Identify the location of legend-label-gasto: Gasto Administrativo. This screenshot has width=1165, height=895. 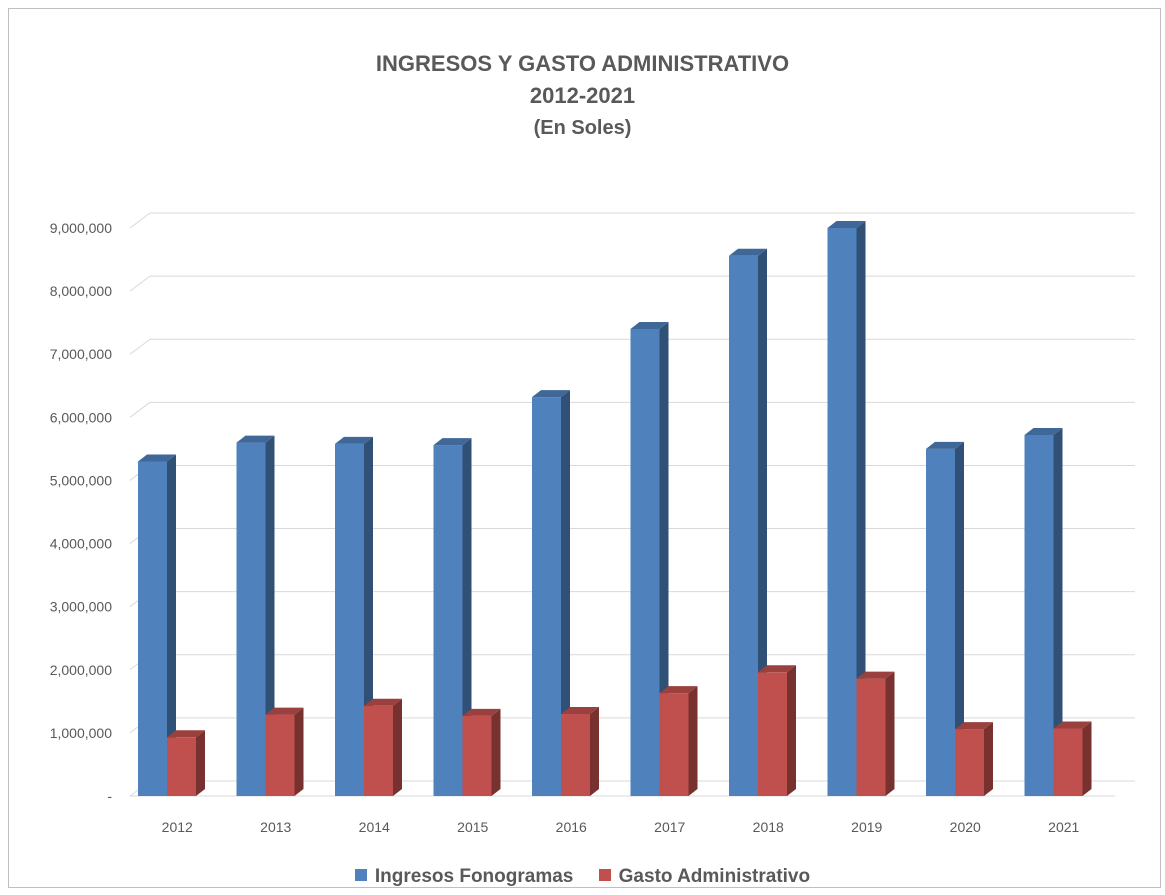
(714, 876).